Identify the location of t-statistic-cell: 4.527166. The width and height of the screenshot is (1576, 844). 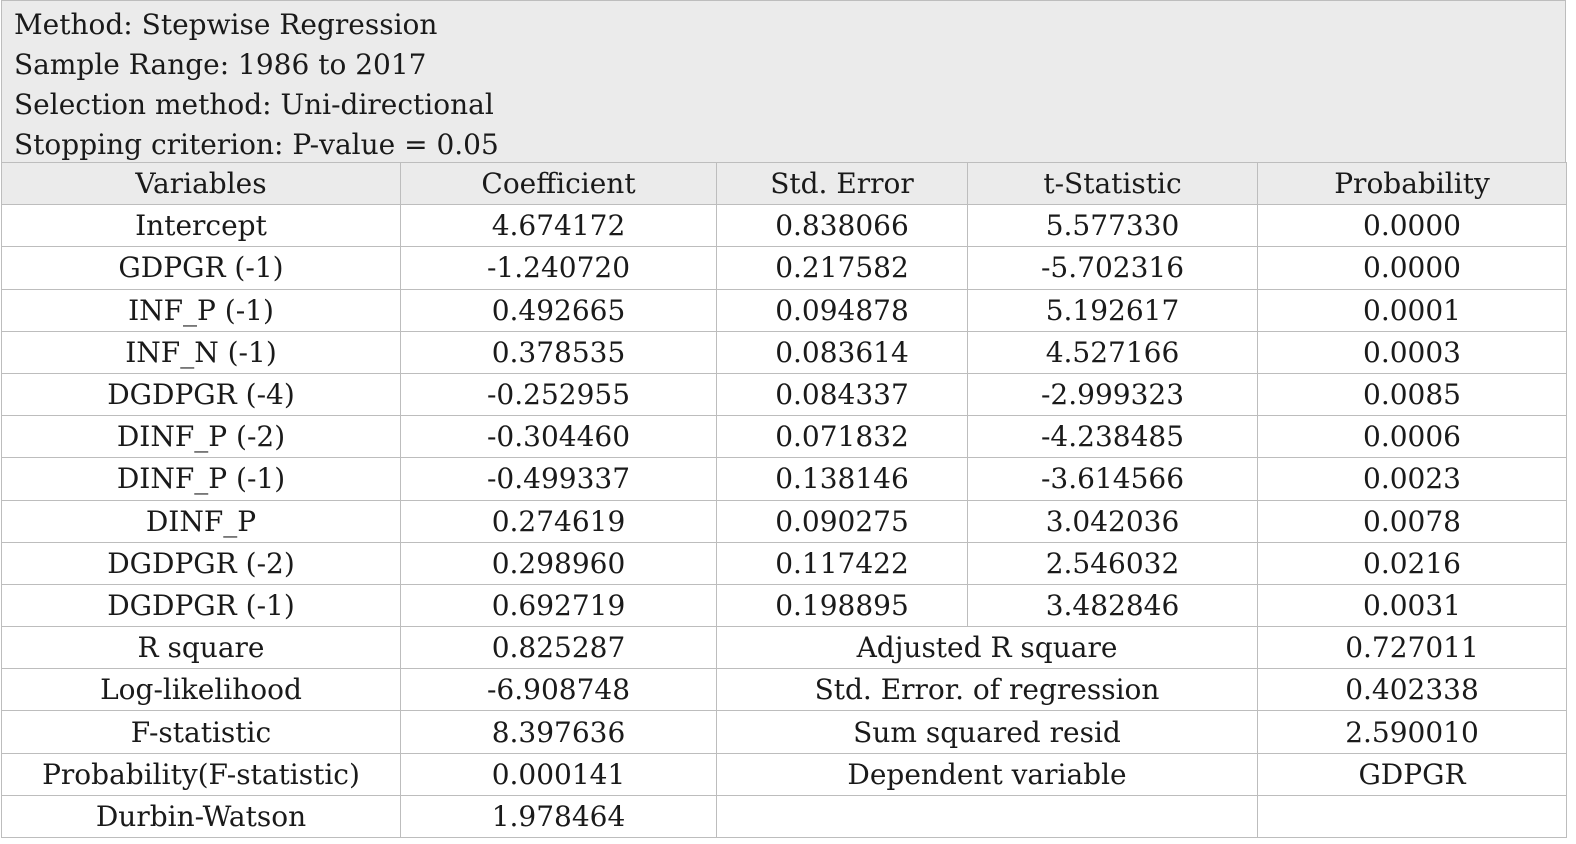
(1112, 352).